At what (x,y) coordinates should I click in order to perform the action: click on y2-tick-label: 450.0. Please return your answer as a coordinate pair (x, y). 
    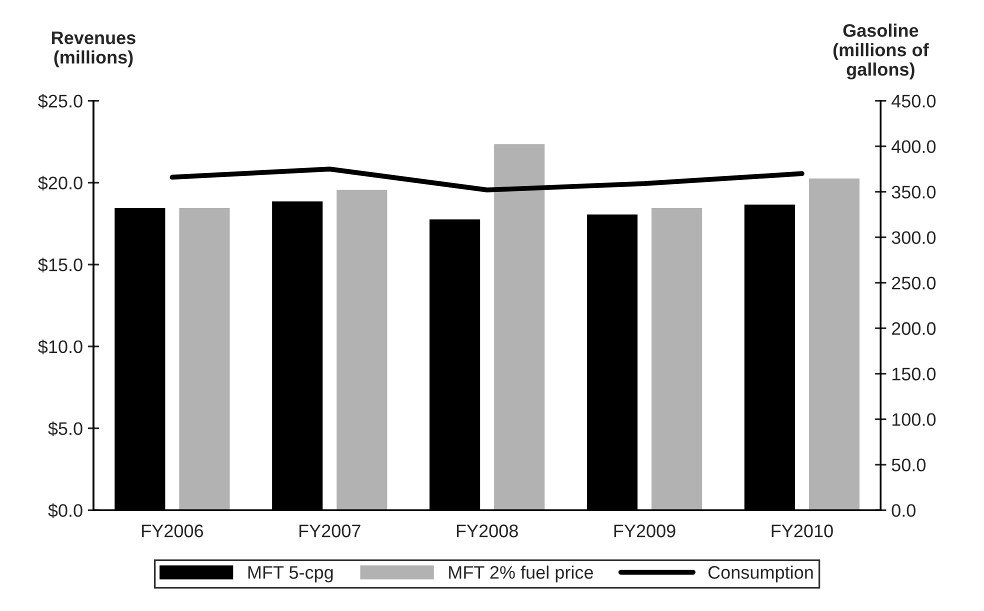
    Looking at the image, I should click on (914, 101).